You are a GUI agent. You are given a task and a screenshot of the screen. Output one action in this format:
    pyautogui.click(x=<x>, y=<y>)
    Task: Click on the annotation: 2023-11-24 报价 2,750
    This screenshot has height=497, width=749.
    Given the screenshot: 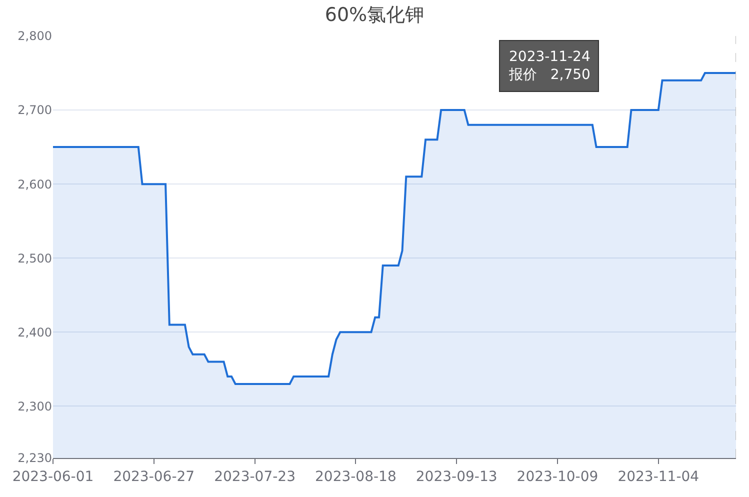 What is the action you would take?
    pyautogui.click(x=549, y=66)
    